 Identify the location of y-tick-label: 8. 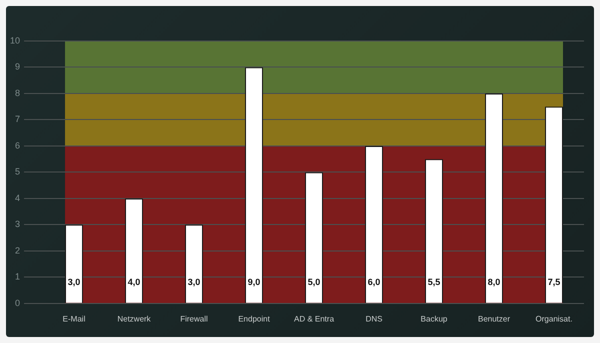
(17, 93).